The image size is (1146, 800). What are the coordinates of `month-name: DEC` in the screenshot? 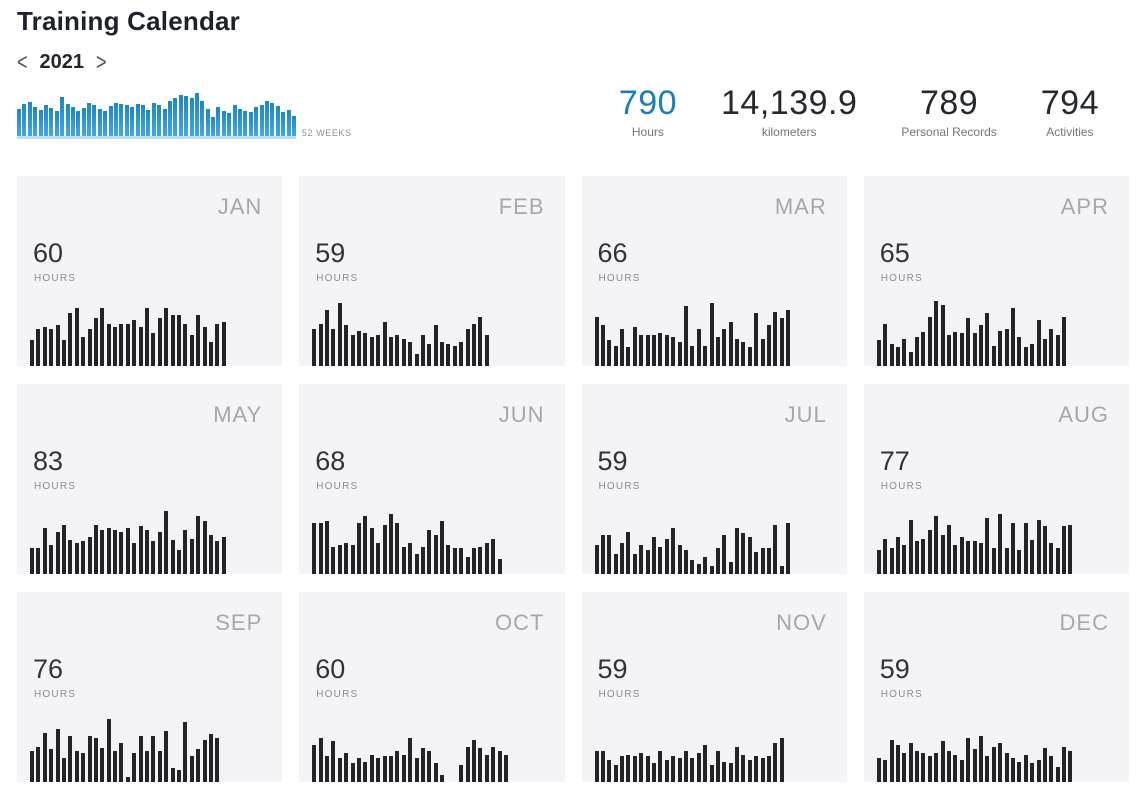 It's located at (1084, 622).